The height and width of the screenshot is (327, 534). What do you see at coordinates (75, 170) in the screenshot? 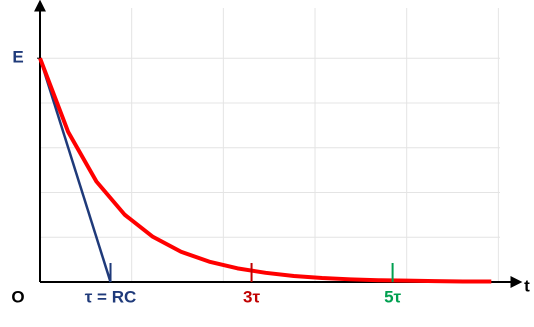
I see `tangent-line` at bounding box center [75, 170].